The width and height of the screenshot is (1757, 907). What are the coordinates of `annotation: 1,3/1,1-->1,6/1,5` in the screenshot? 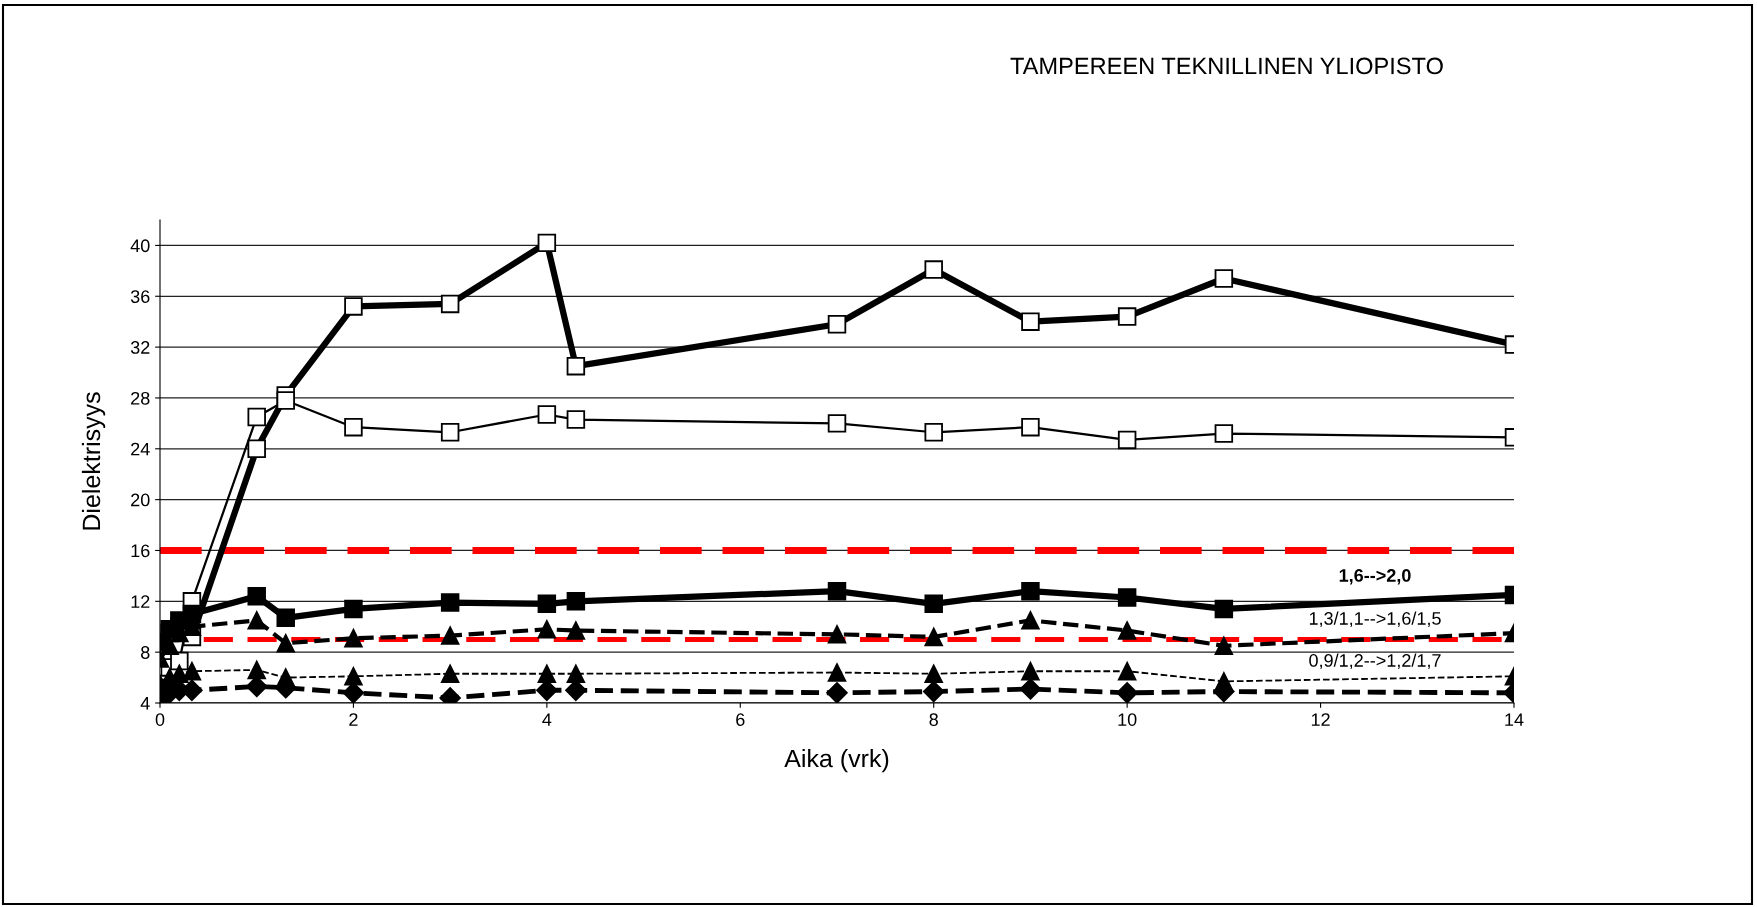 It's located at (1375, 619).